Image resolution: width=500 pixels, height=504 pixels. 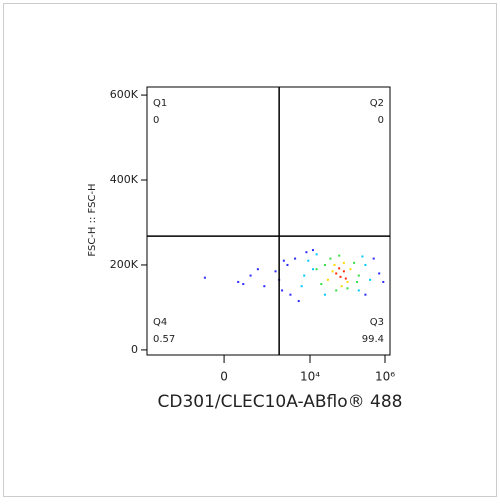 What do you see at coordinates (224, 377) in the screenshot?
I see `x-tick-label: 0` at bounding box center [224, 377].